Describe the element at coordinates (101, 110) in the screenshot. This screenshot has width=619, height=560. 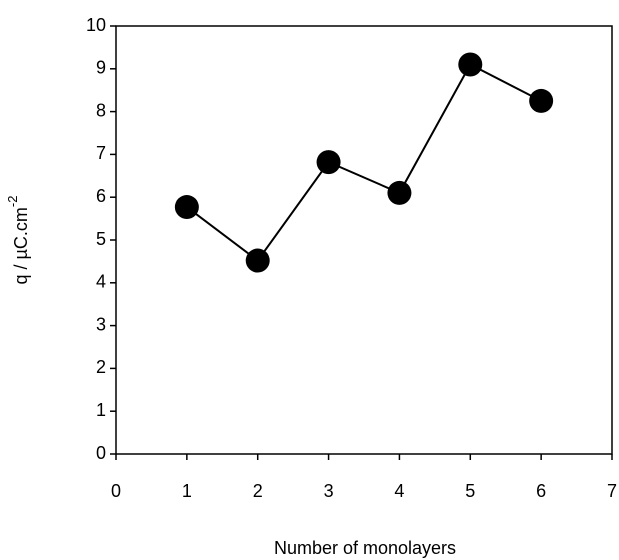
I see `y-tick-label: 8` at that location.